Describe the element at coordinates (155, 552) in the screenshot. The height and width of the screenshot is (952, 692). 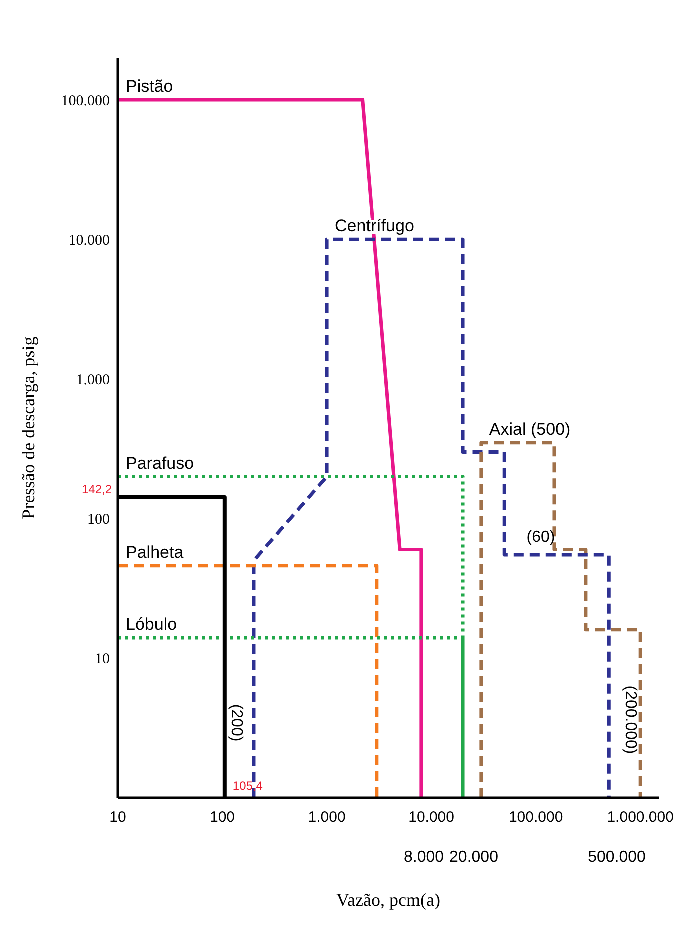
I see `series-label: Palheta` at that location.